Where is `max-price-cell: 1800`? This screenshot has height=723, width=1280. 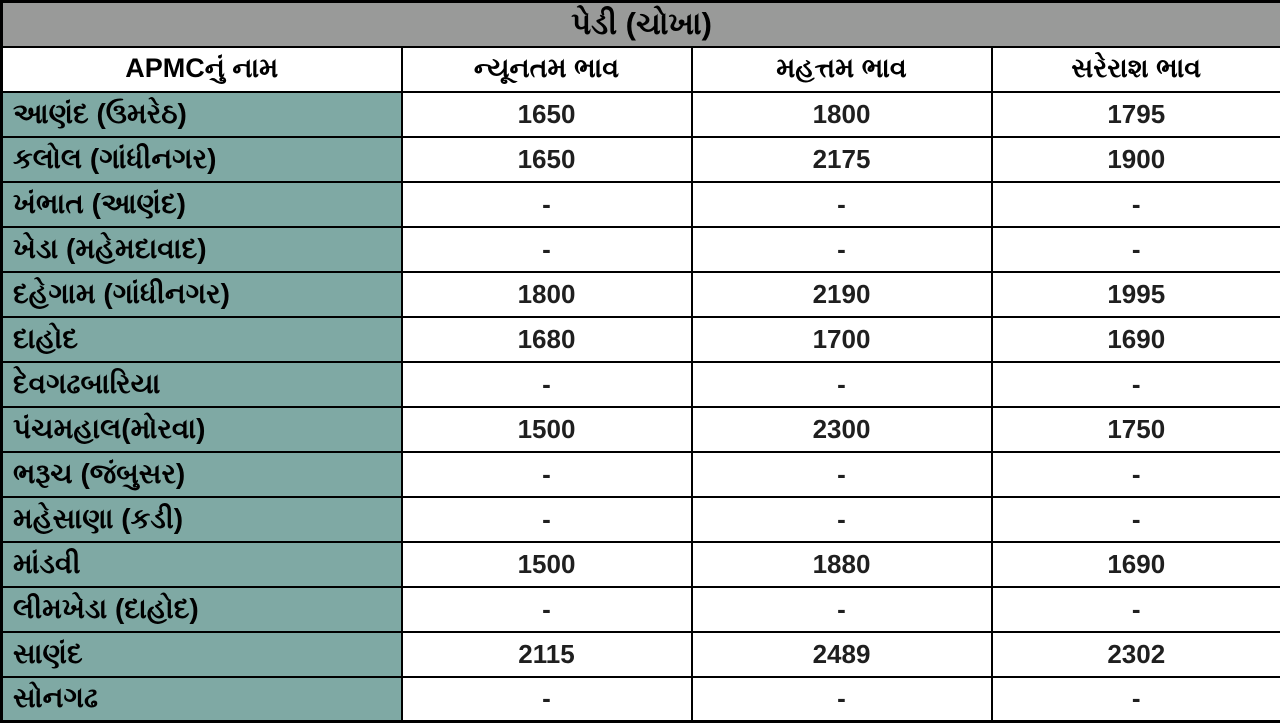
max-price-cell: 1800 is located at coordinates (842, 114).